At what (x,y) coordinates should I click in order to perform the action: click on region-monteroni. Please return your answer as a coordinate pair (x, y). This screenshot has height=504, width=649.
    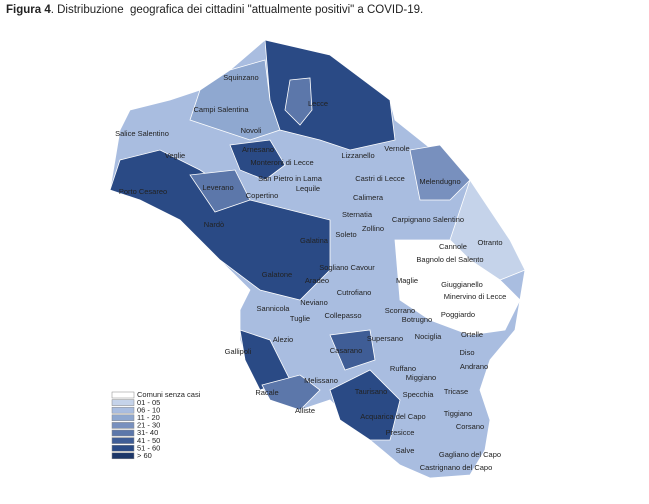
    Looking at the image, I should click on (257, 160).